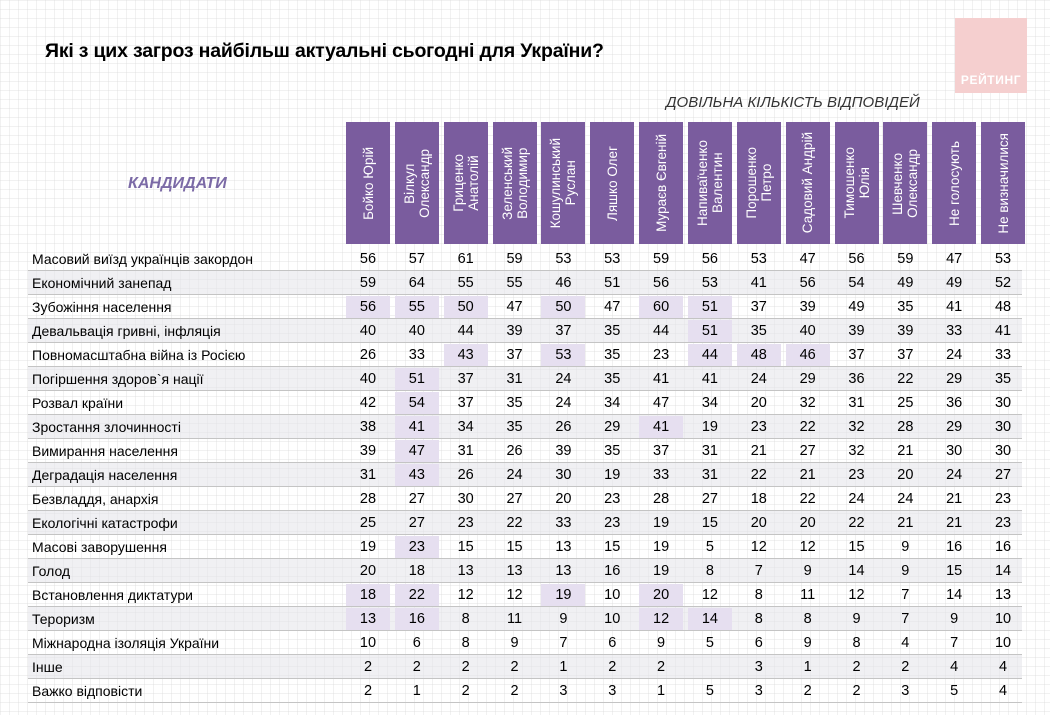  What do you see at coordinates (139, 355) in the screenshot?
I see `row-label: Повномасштабна війна із Росією` at bounding box center [139, 355].